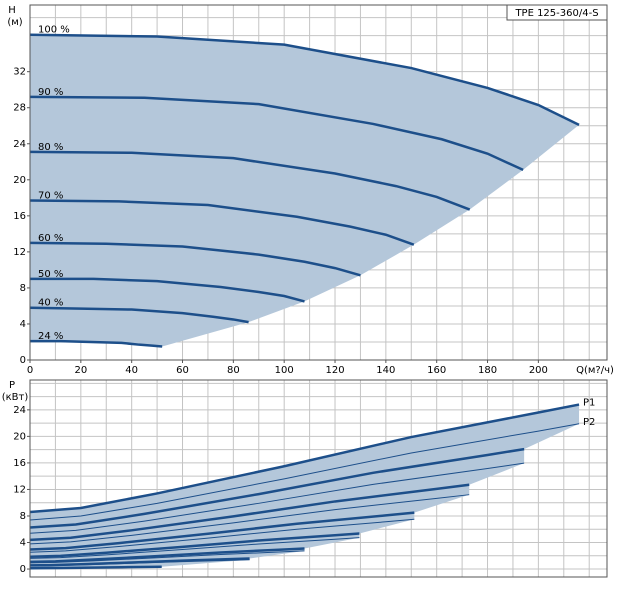 This screenshot has width=624, height=606. I want to click on y-tick-label: 32, so click(19, 72).